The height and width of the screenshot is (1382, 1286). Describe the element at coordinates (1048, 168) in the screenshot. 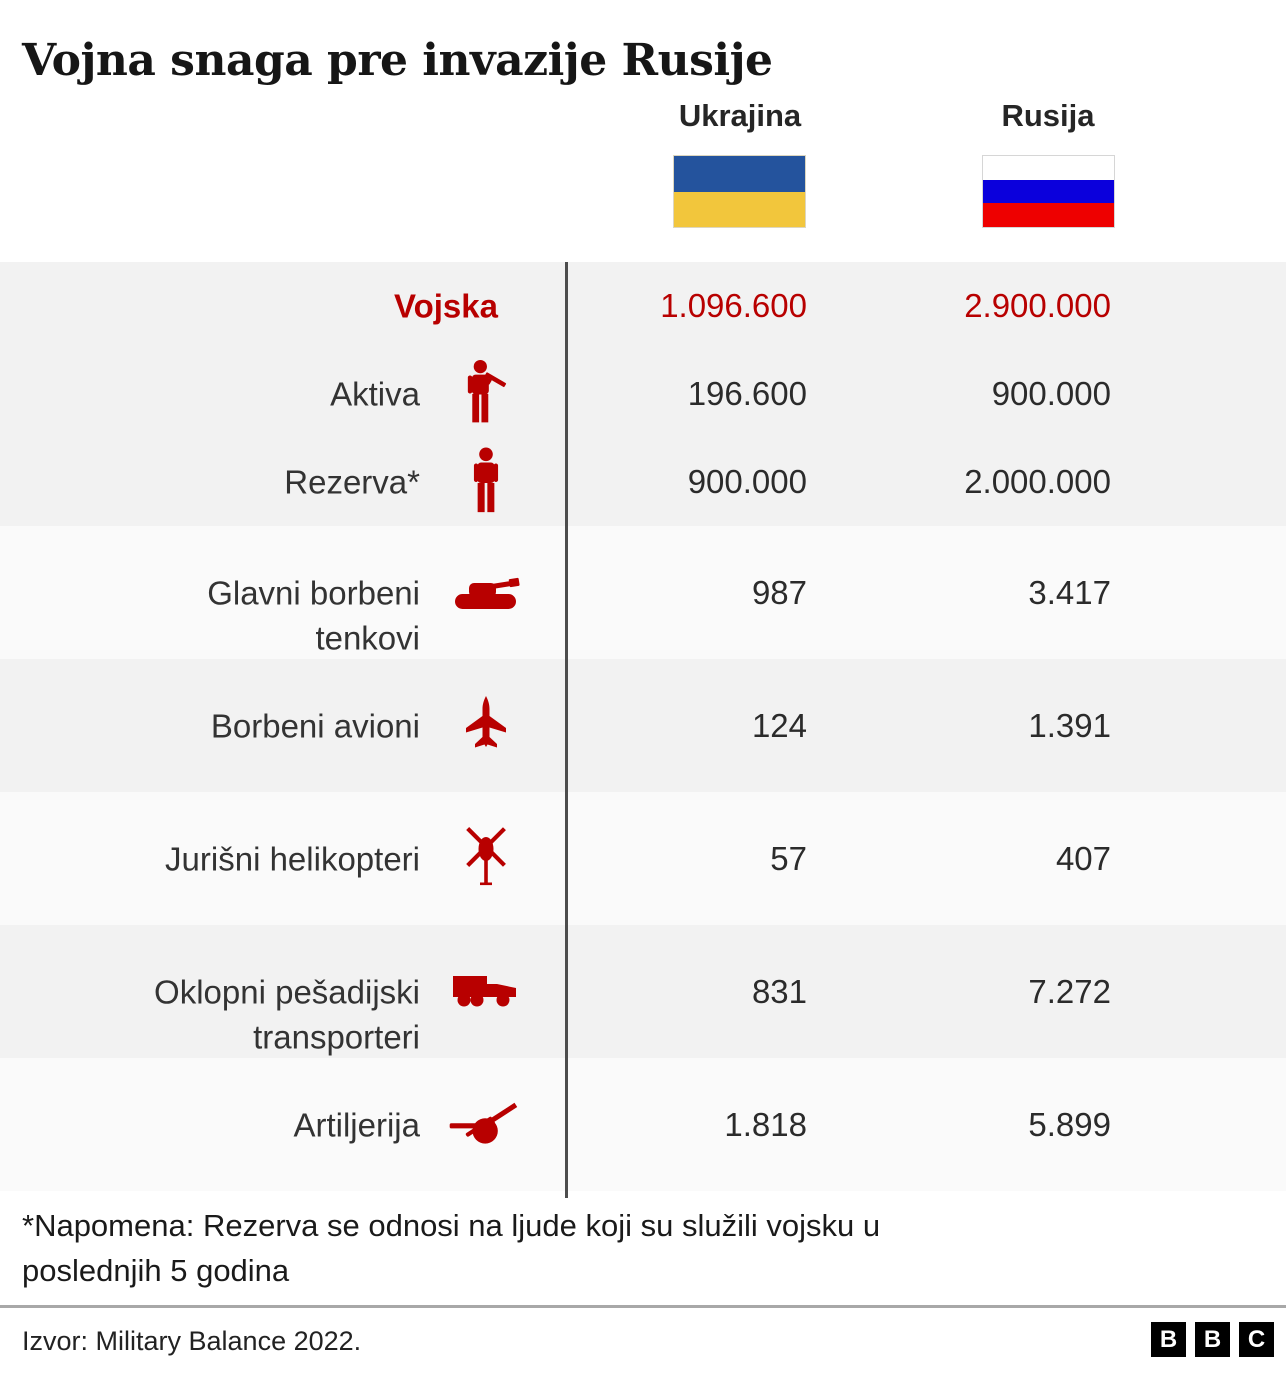

I see `russia-flag-white-stripe` at that location.